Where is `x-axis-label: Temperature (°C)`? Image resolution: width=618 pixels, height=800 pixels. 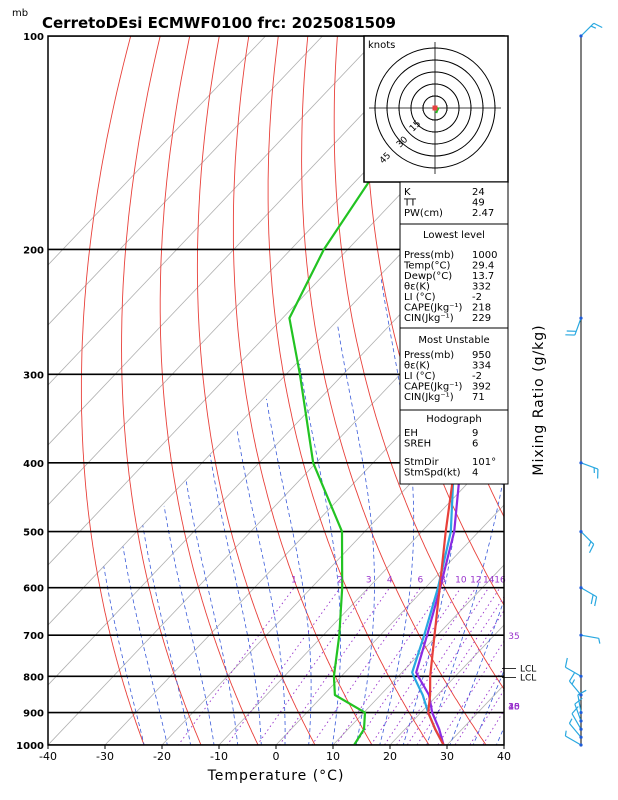 x-axis-label: Temperature (°C) is located at coordinates (276, 776).